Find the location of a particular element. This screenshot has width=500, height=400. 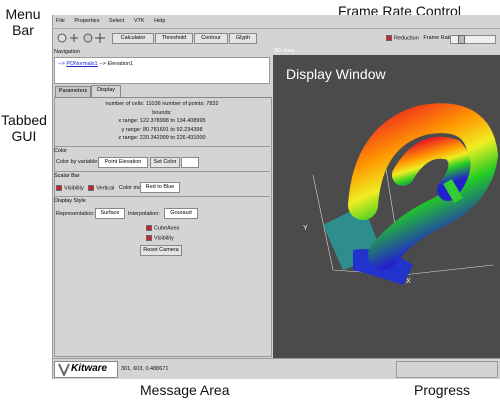

dropdown: Point Elevation is located at coordinates (123, 162).